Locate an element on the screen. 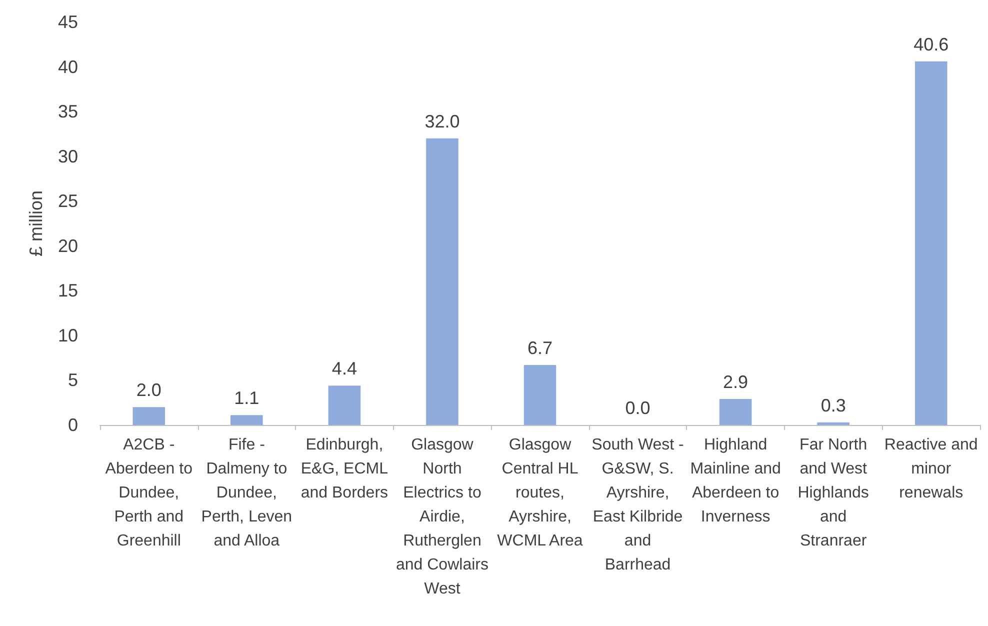 This screenshot has width=988, height=626. x-tick-label: Edinburgh, E&G, ECML and Borders is located at coordinates (344, 469).